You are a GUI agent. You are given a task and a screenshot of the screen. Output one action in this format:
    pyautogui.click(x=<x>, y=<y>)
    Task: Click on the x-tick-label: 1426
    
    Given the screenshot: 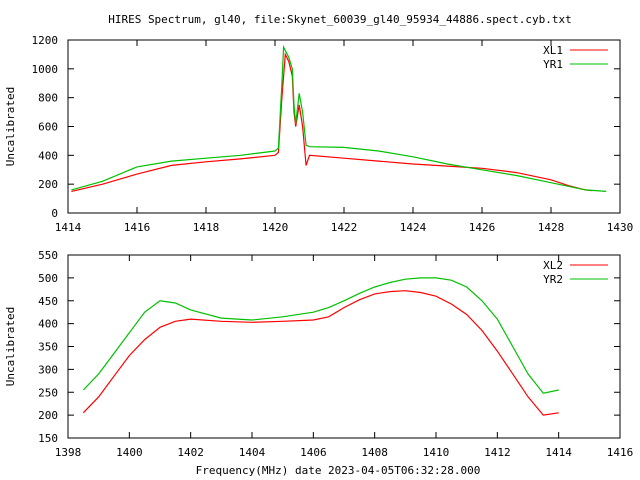 What is the action you would take?
    pyautogui.click(x=482, y=227)
    